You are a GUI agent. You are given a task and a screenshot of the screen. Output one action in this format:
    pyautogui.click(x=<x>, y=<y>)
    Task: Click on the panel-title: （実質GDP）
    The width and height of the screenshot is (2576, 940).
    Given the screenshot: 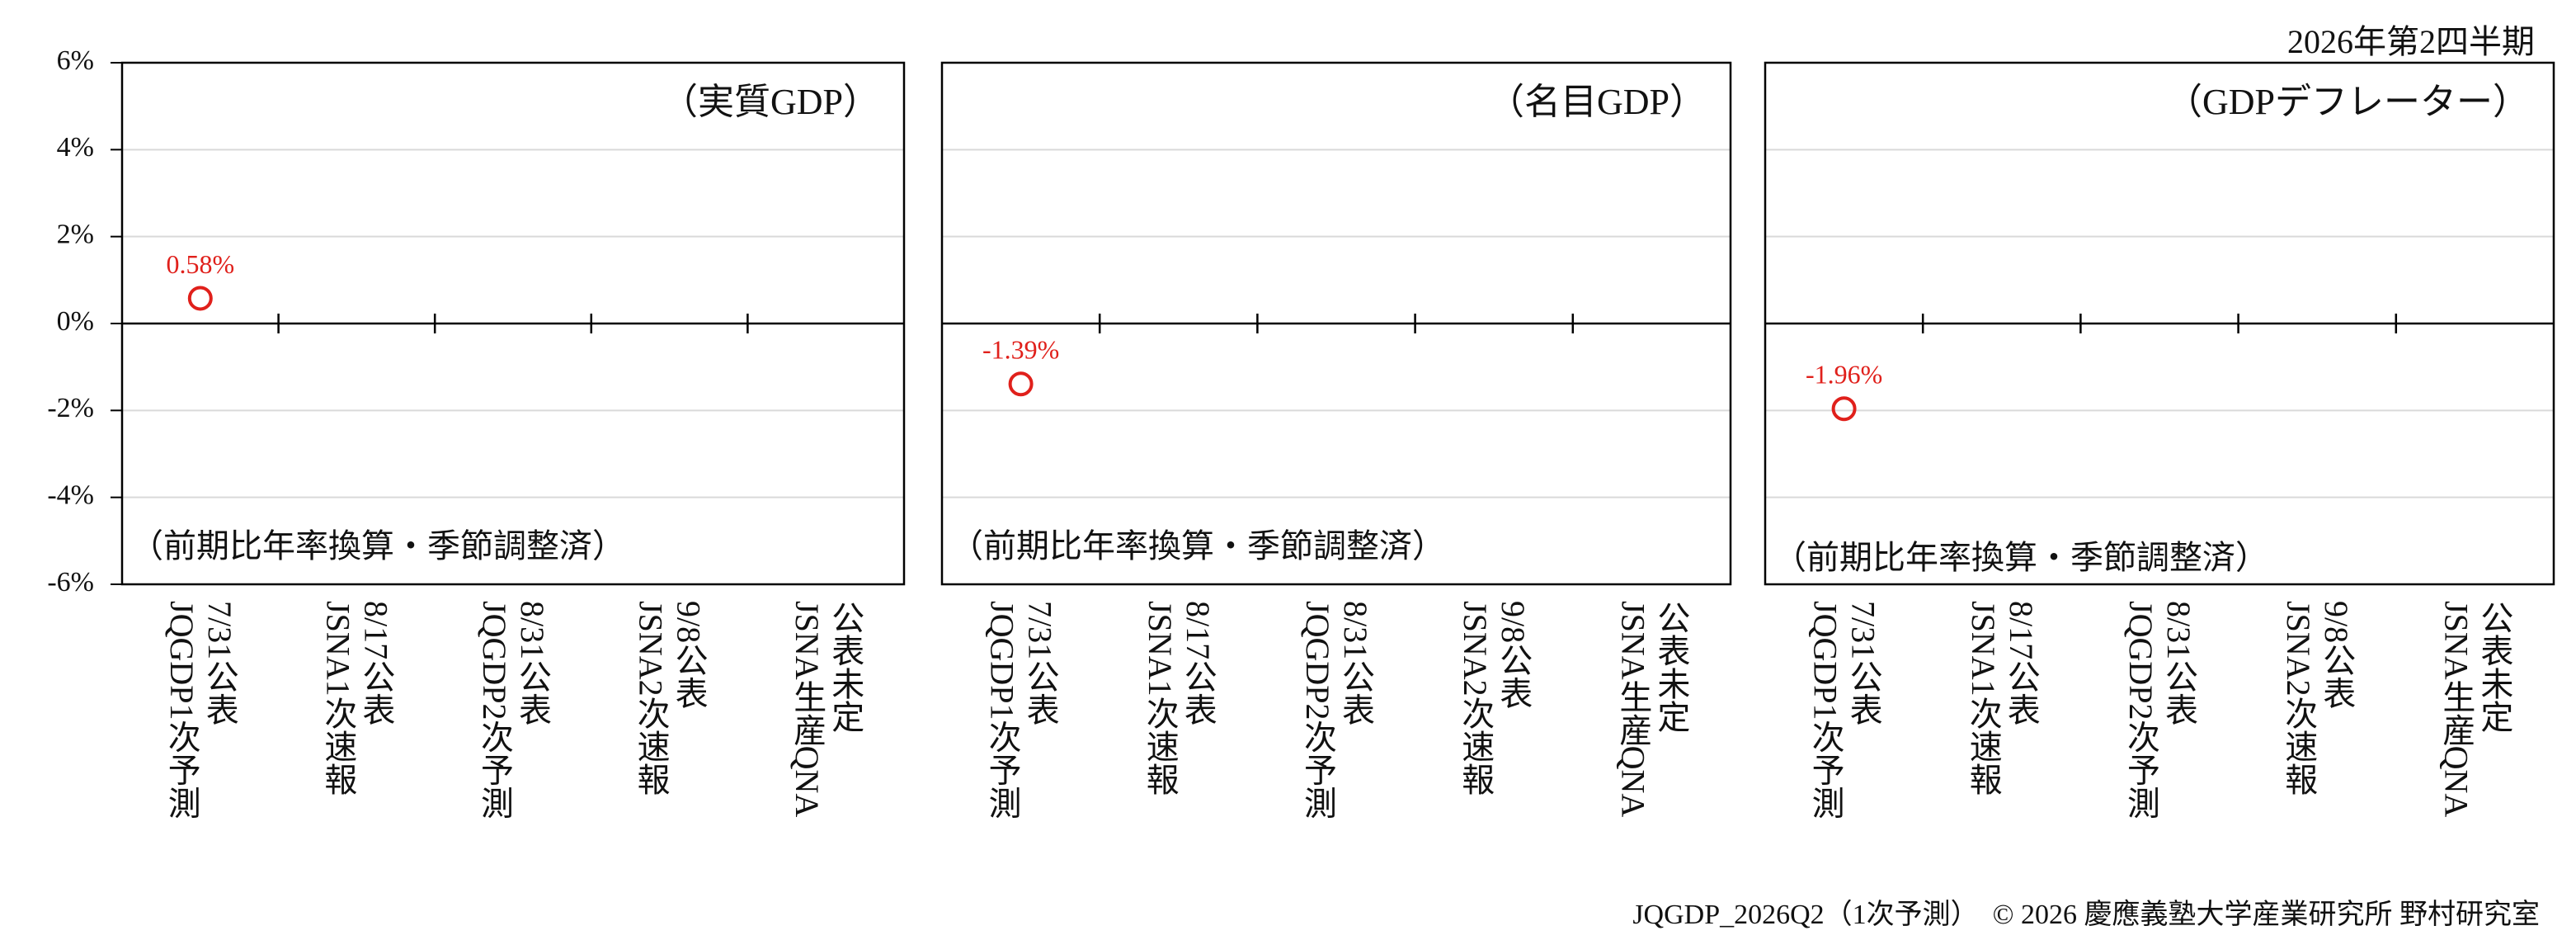 What is the action you would take?
    pyautogui.click(x=770, y=102)
    